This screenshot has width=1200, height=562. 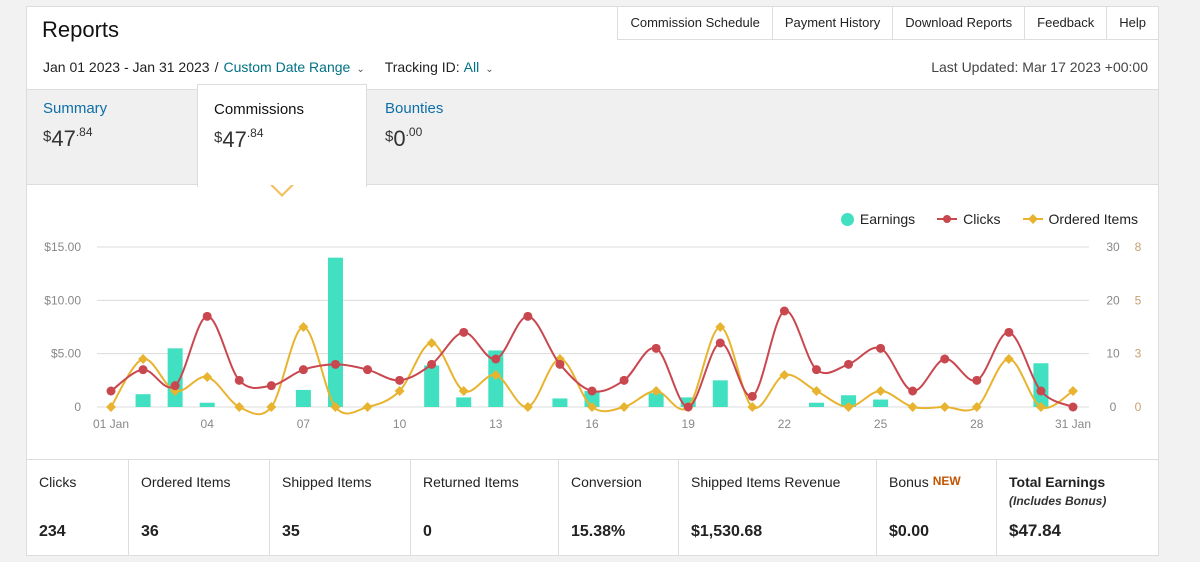 I want to click on stat-label: Returned Items, so click(x=471, y=482).